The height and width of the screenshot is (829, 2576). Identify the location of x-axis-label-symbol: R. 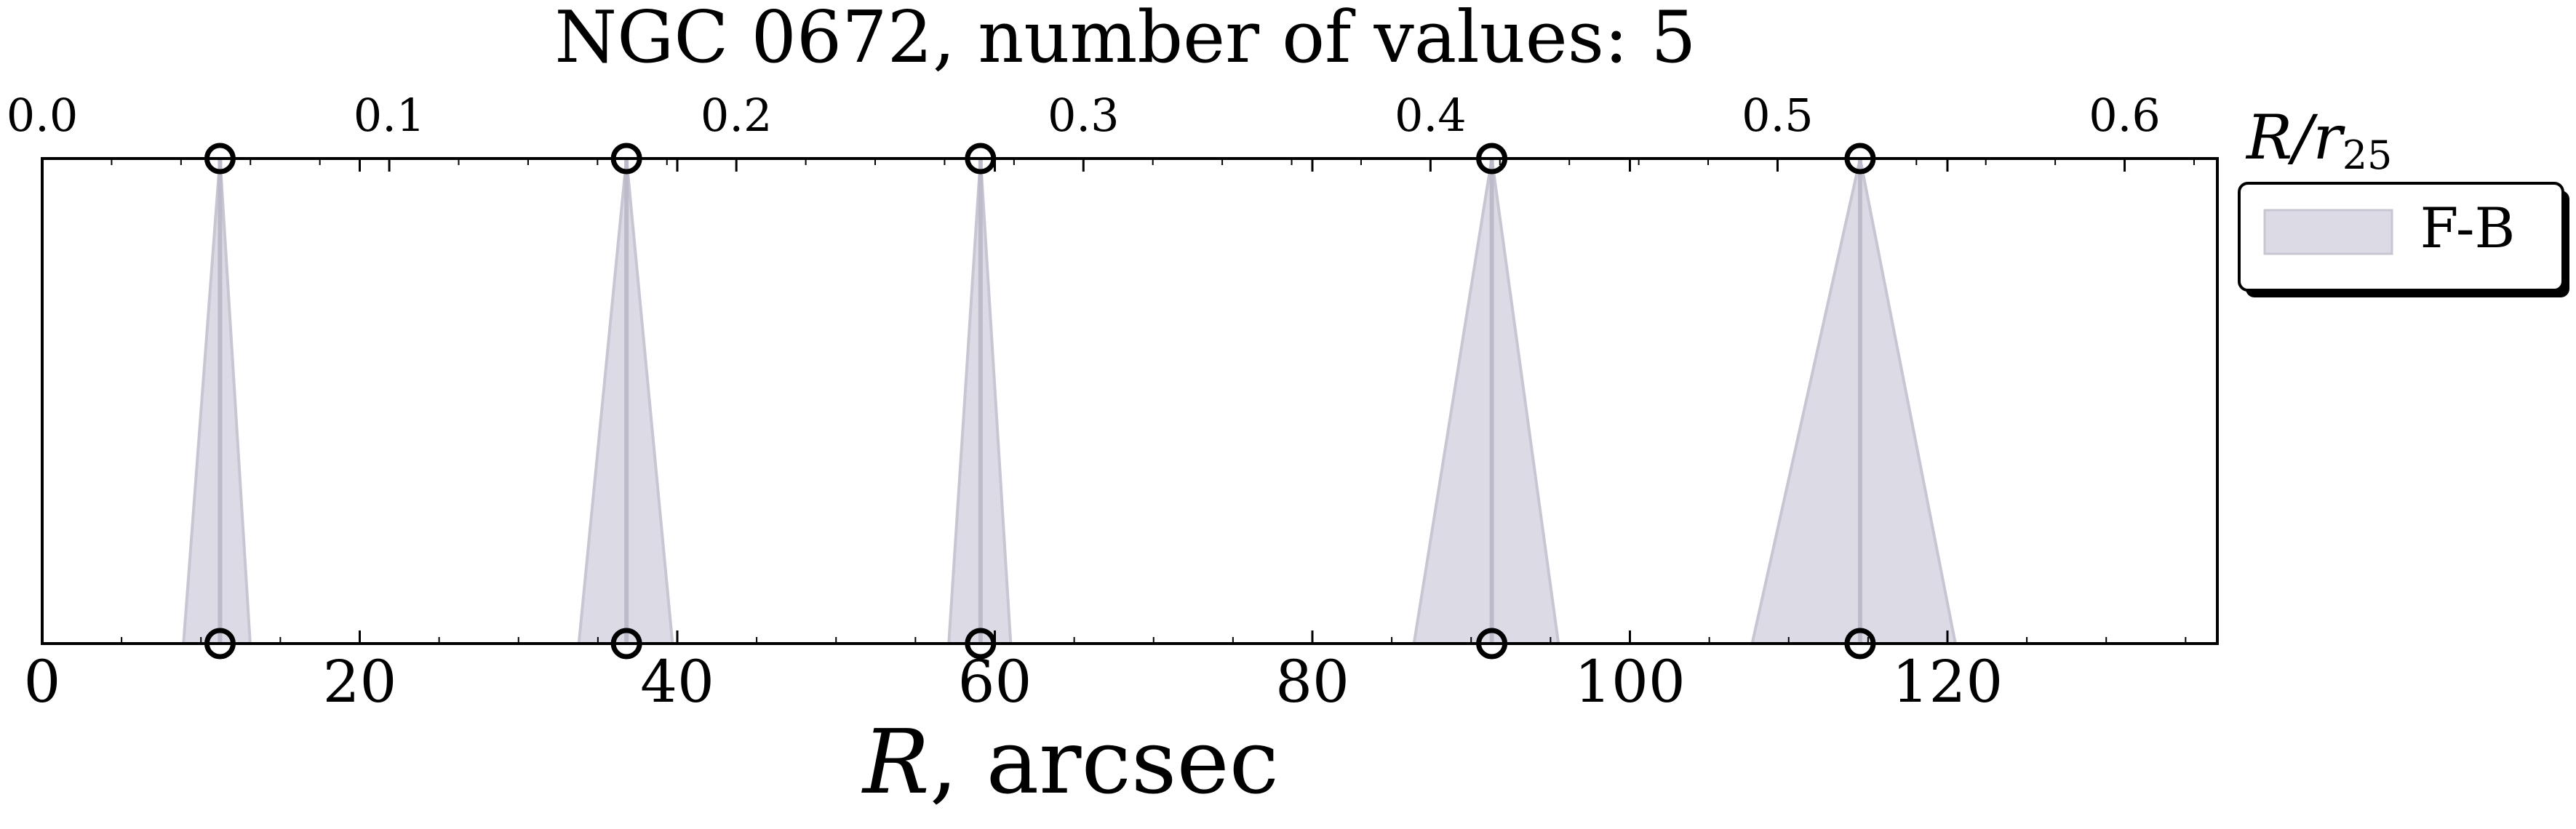
(895, 762).